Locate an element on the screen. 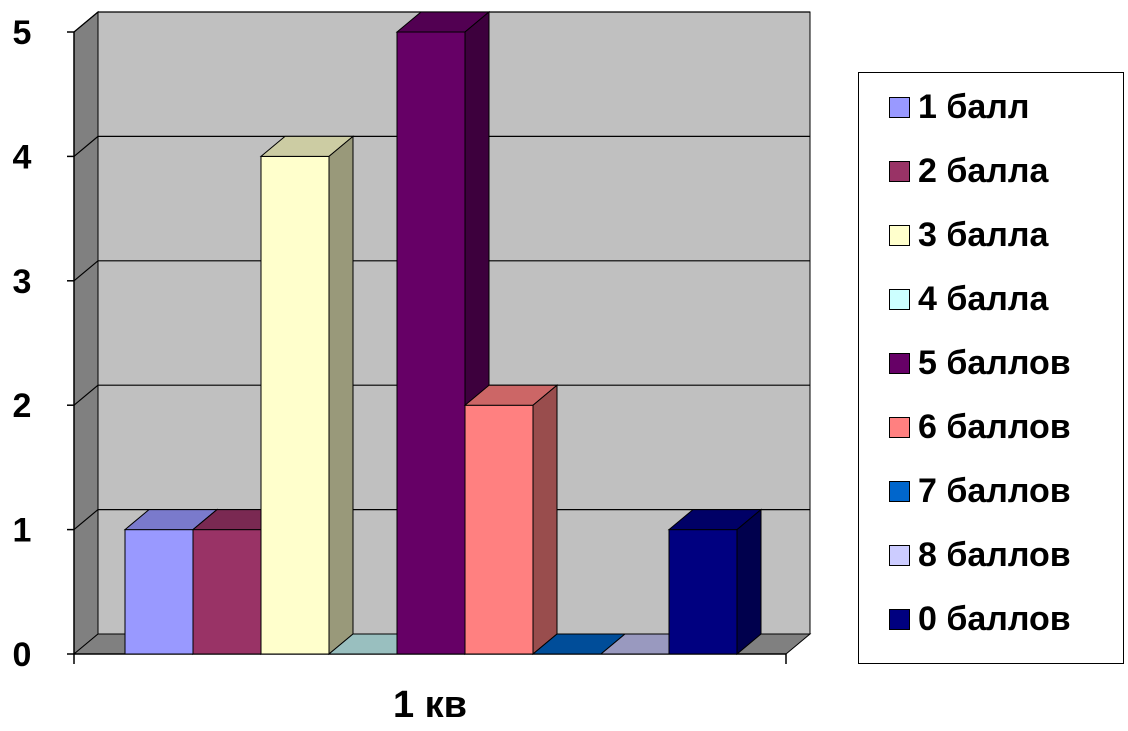 The image size is (1128, 731). legend-item: 1 балл is located at coordinates (959, 107).